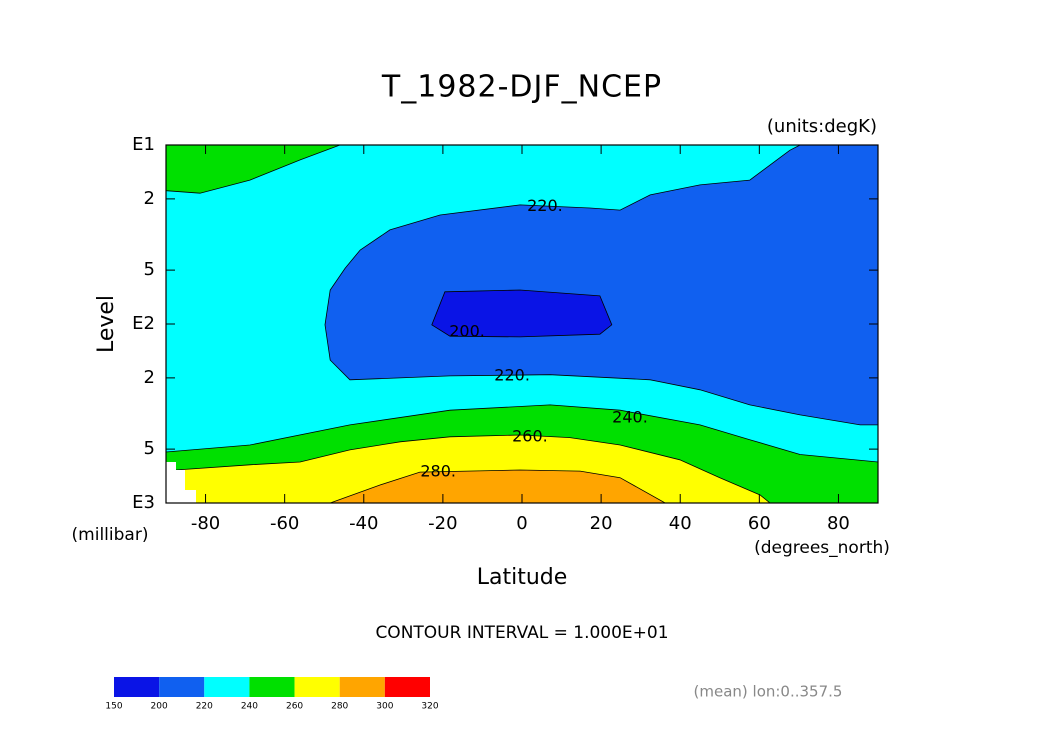 The height and width of the screenshot is (739, 1044). I want to click on colorbar-label: 220, so click(204, 707).